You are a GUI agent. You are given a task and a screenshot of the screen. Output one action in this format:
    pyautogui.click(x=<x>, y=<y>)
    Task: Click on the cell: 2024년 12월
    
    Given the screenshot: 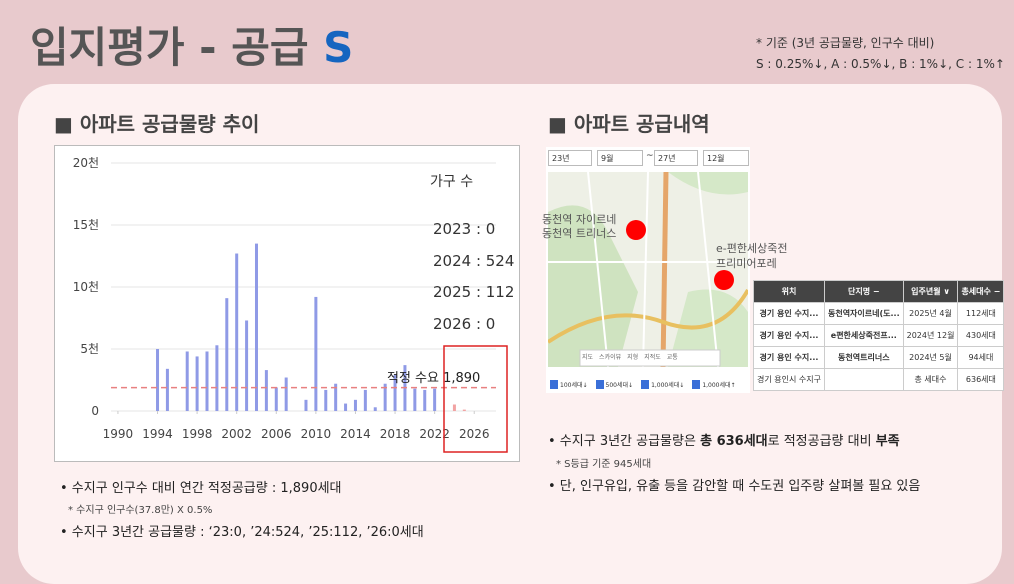 What is the action you would take?
    pyautogui.click(x=930, y=335)
    